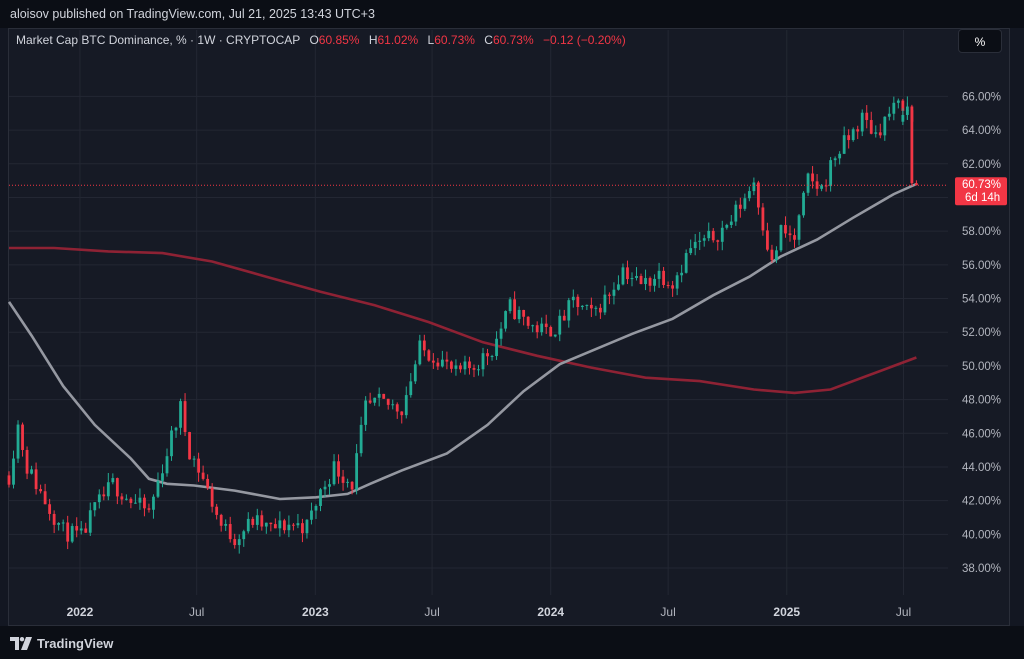 The width and height of the screenshot is (1024, 659). What do you see at coordinates (980, 41) in the screenshot?
I see `percent-scale-button: %` at bounding box center [980, 41].